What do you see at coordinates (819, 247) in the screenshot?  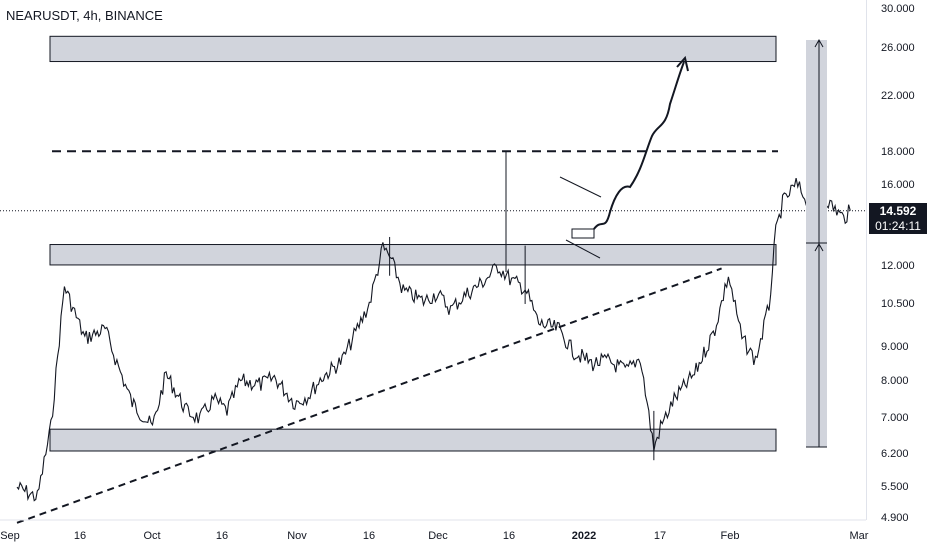 I see `measured-move-arrow-mid` at bounding box center [819, 247].